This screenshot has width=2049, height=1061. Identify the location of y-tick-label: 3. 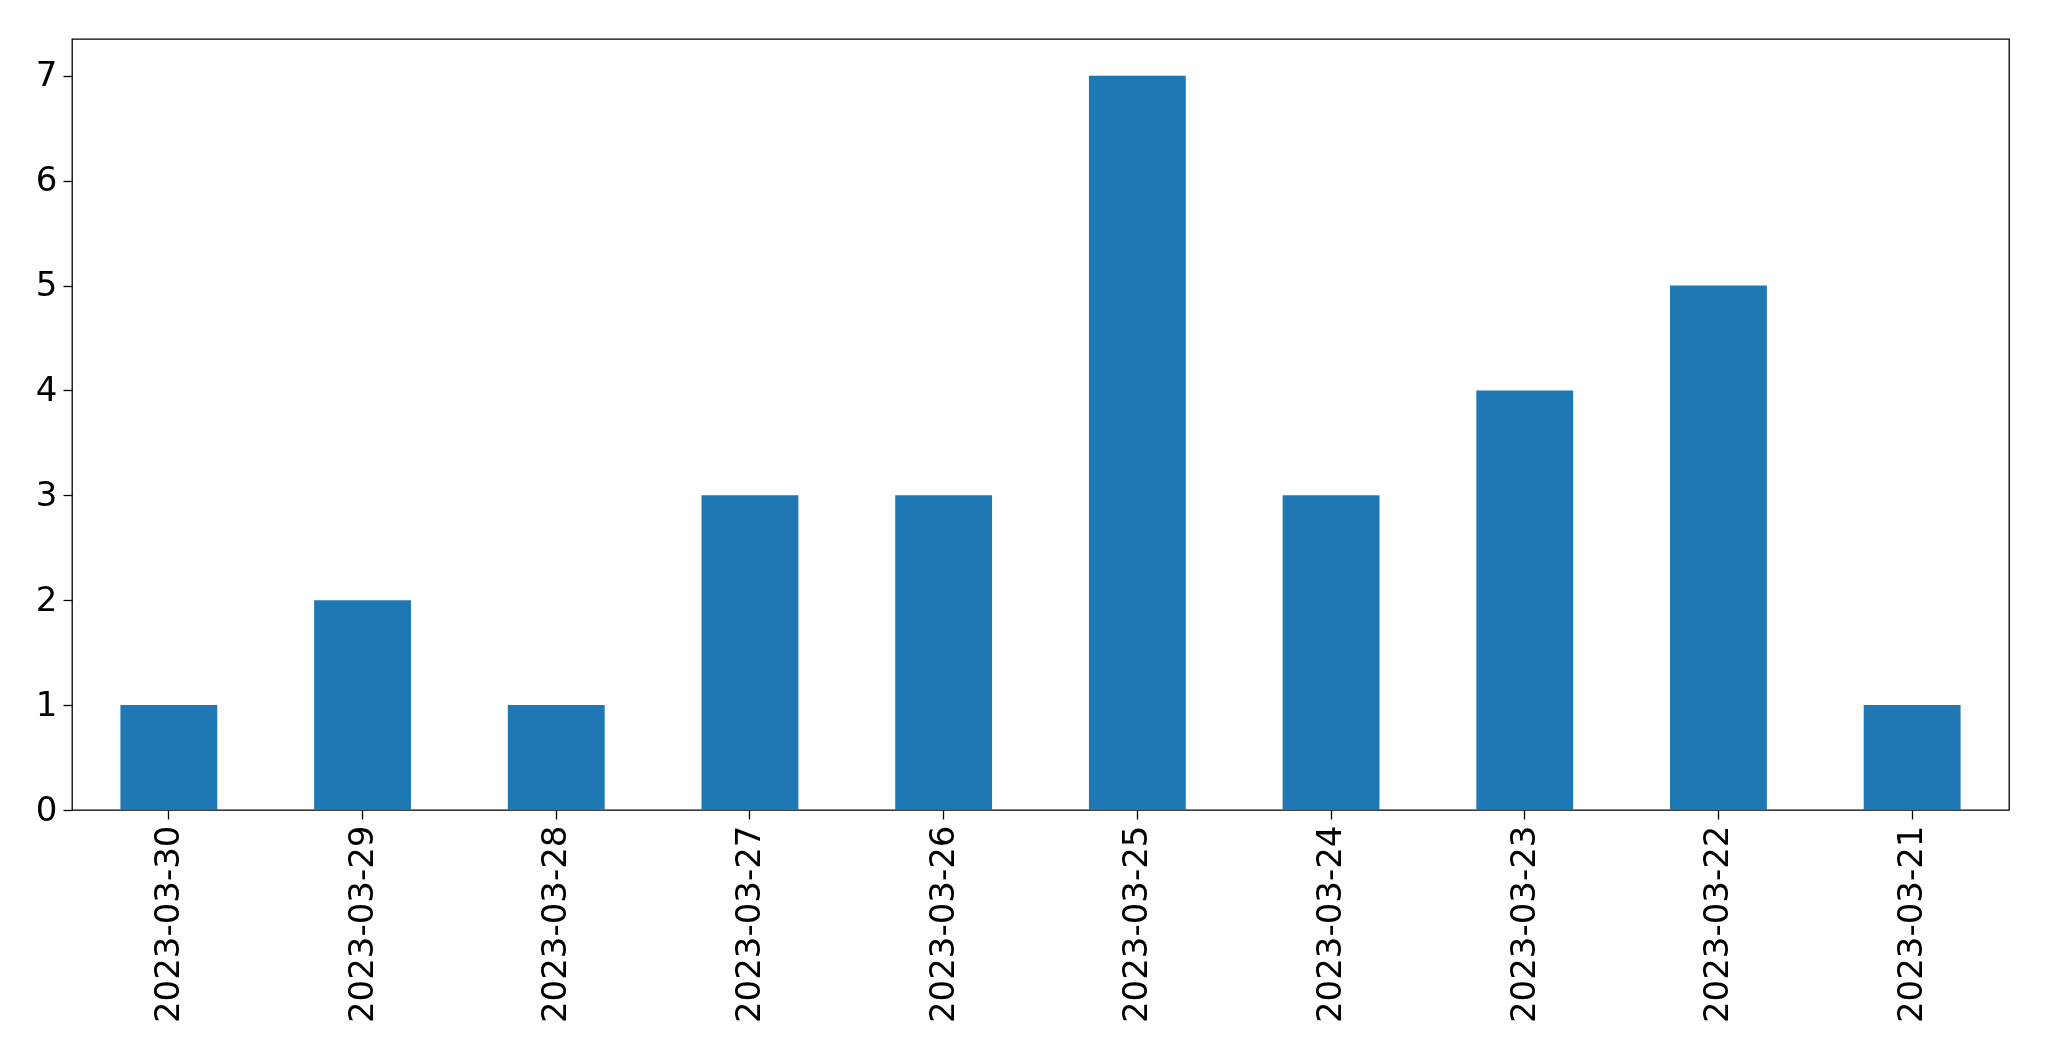
(46, 493).